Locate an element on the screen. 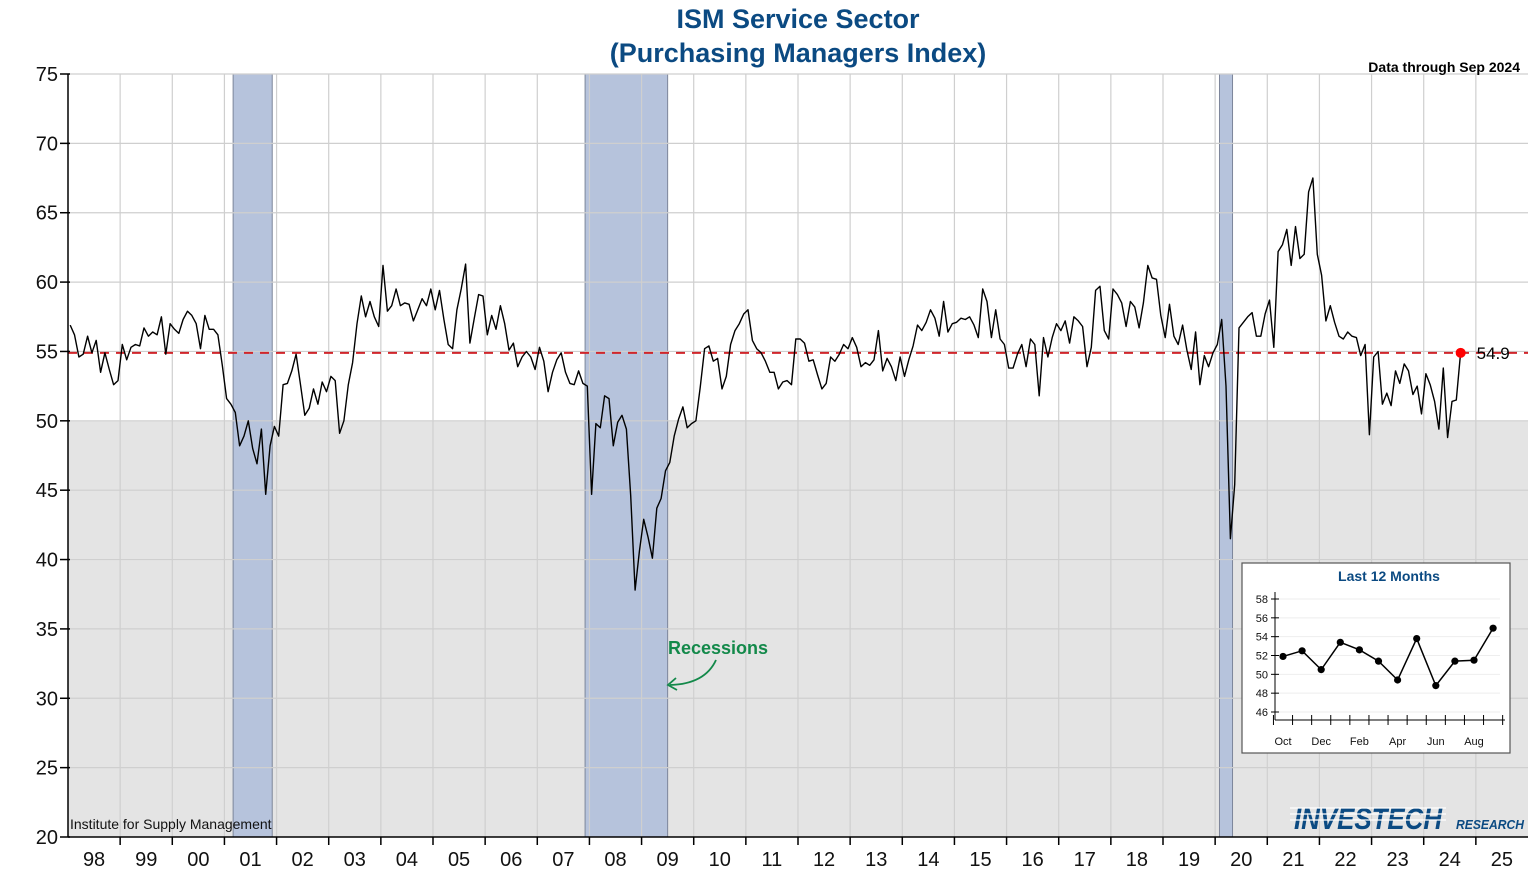  data-through-note: Data through Sep 2024 is located at coordinates (1444, 67).